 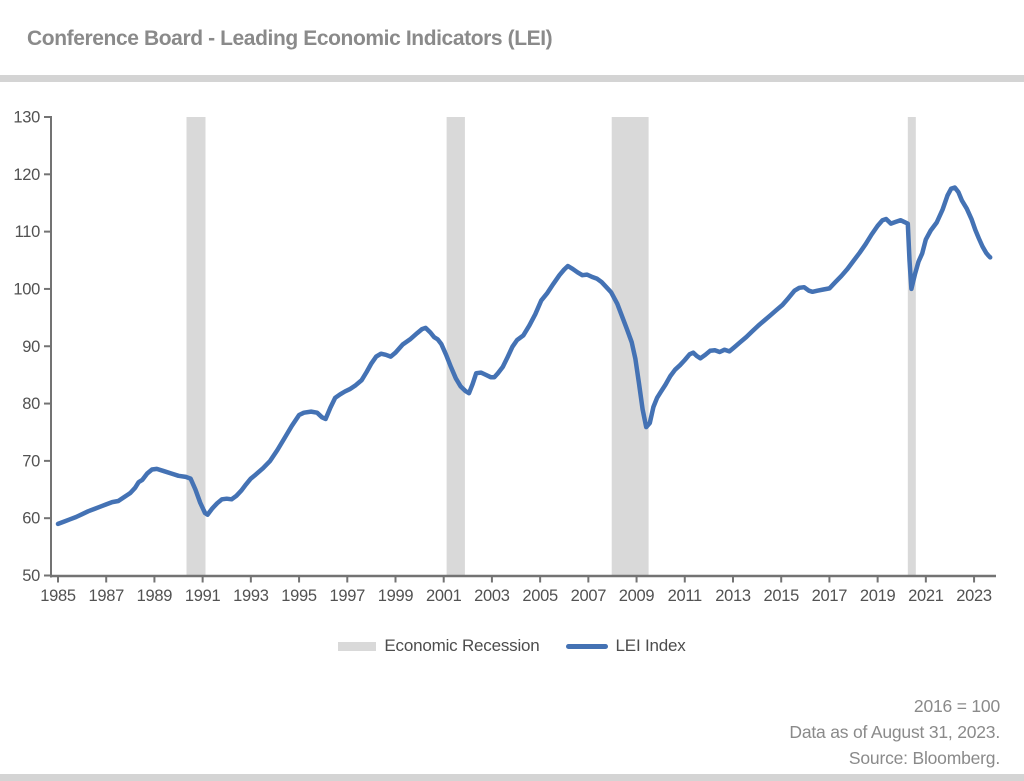 I want to click on x-tick-label: 1989, so click(x=155, y=596).